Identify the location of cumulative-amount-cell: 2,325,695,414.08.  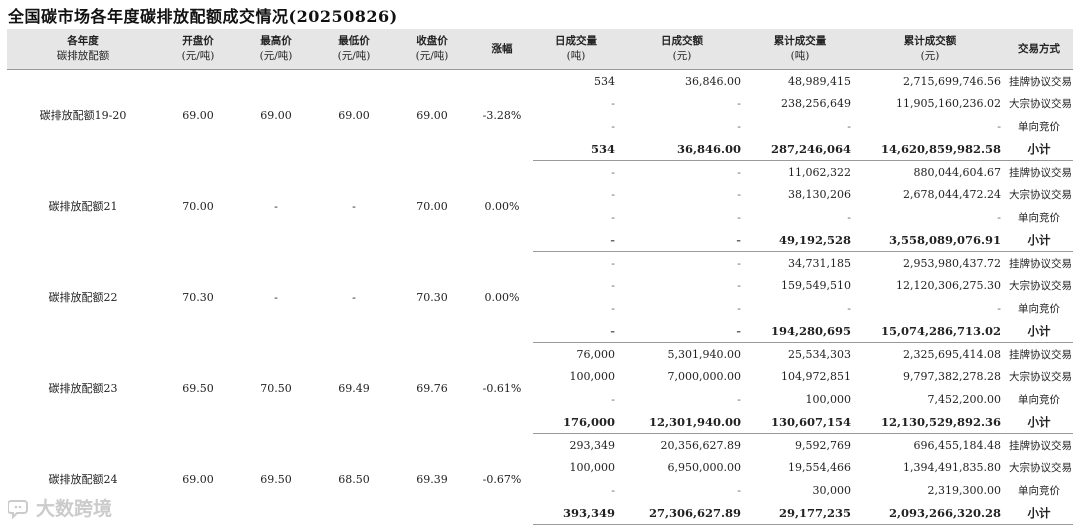
(952, 354).